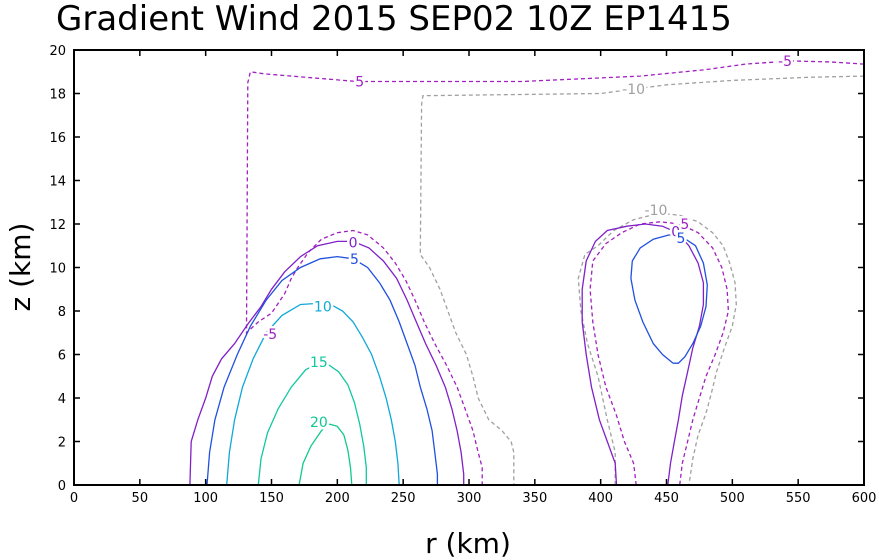 The image size is (879, 560). What do you see at coordinates (323, 308) in the screenshot?
I see `contour-label: 10` at bounding box center [323, 308].